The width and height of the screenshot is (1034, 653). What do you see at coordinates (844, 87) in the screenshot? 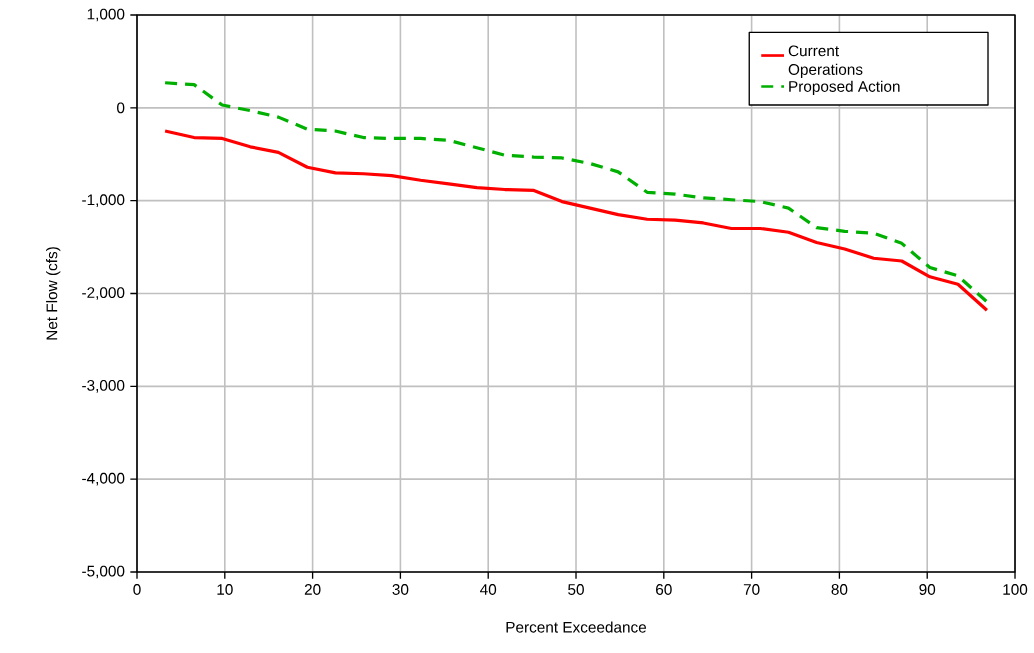
I see `legend-label: Proposed Action` at bounding box center [844, 87].